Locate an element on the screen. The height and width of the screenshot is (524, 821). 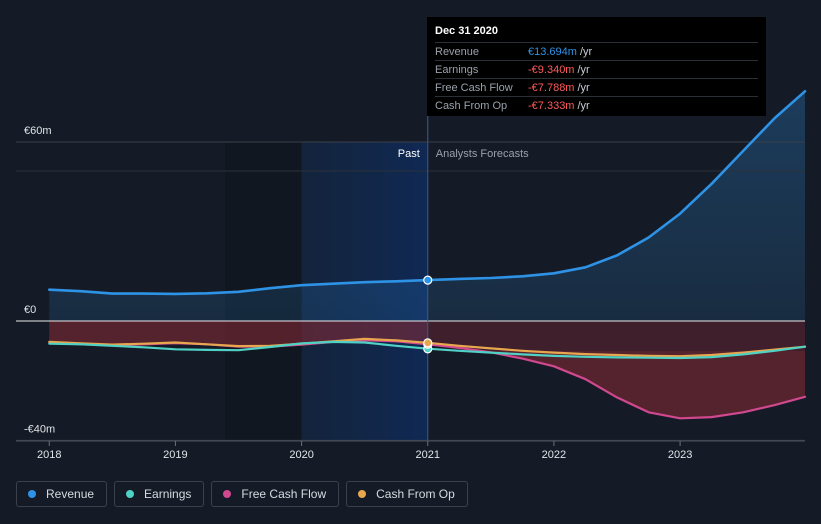
x-tick-label: 2022 is located at coordinates (554, 455).